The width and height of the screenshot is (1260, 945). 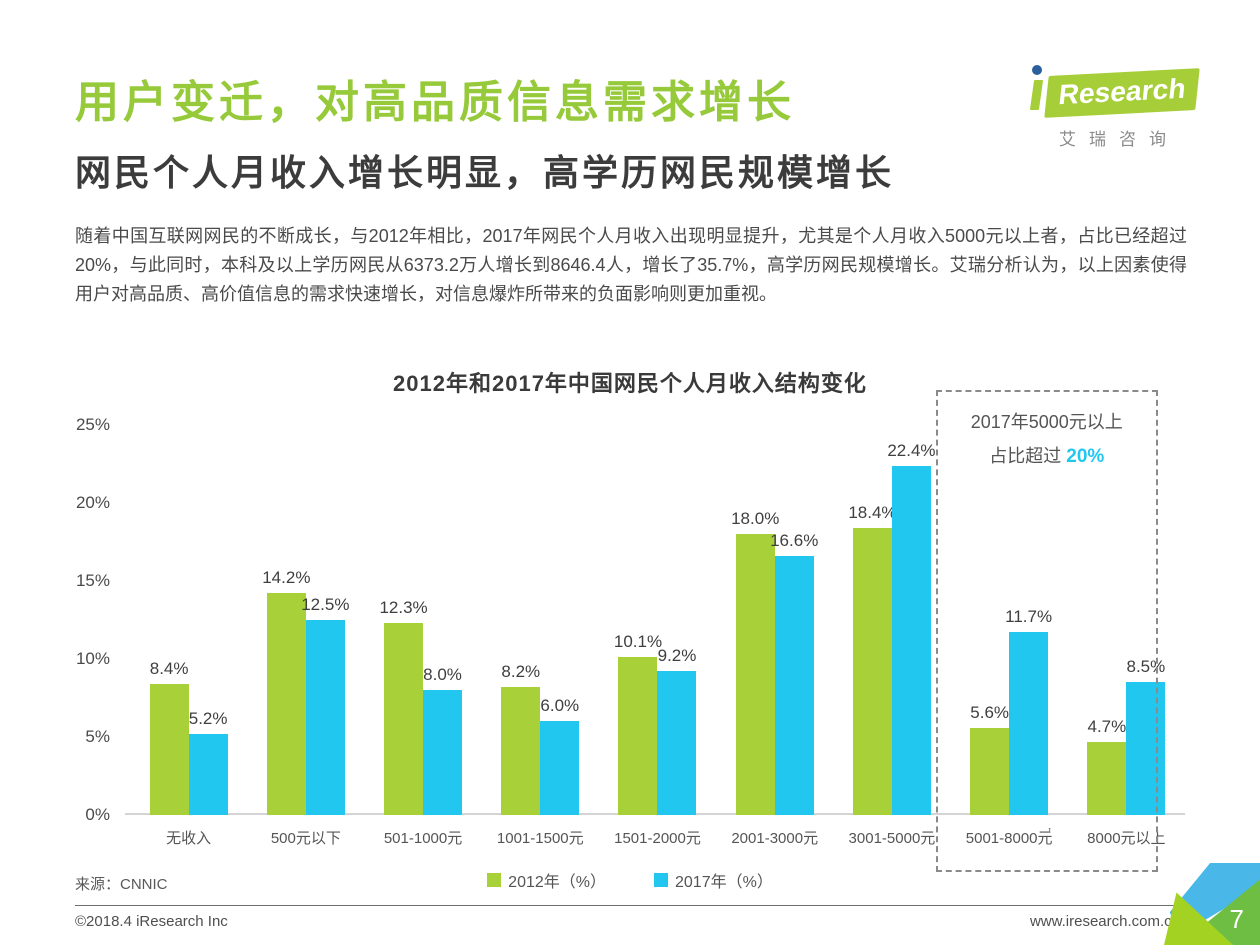 I want to click on footer-website: www.iresearch.com.cn, so click(x=1104, y=921).